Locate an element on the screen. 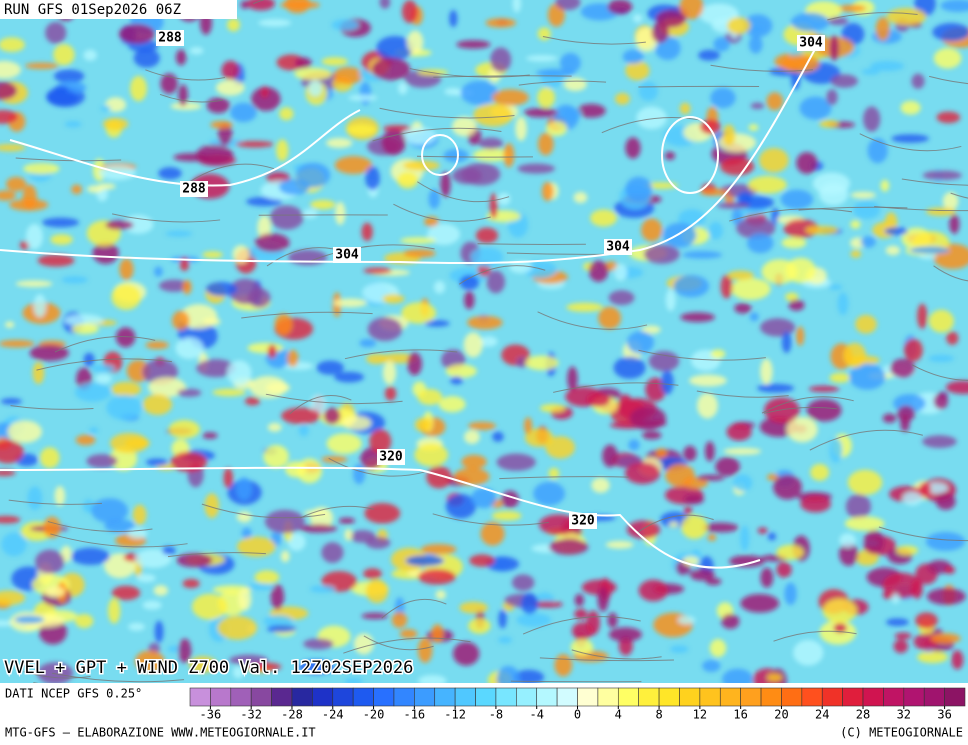 The height and width of the screenshot is (745, 968). credit-right: (C) METEOGIORNALE is located at coordinates (901, 733).